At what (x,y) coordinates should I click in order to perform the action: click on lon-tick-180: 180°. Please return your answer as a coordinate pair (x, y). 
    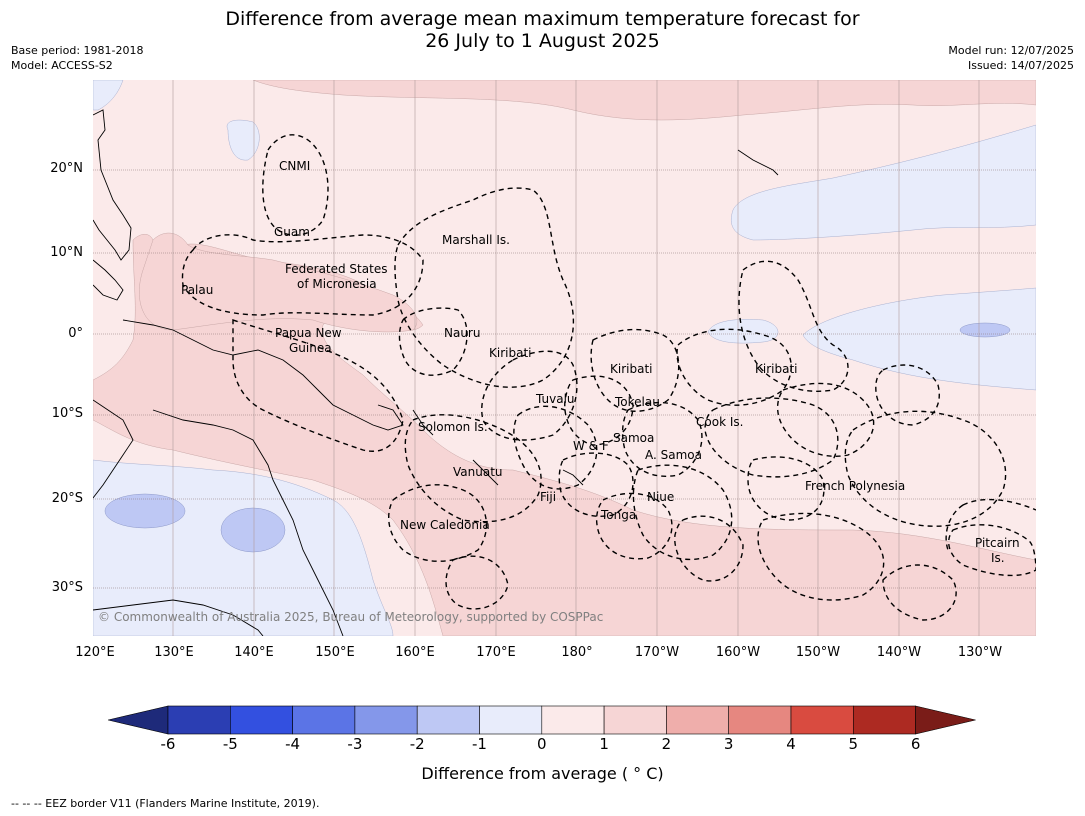
    Looking at the image, I should click on (577, 652).